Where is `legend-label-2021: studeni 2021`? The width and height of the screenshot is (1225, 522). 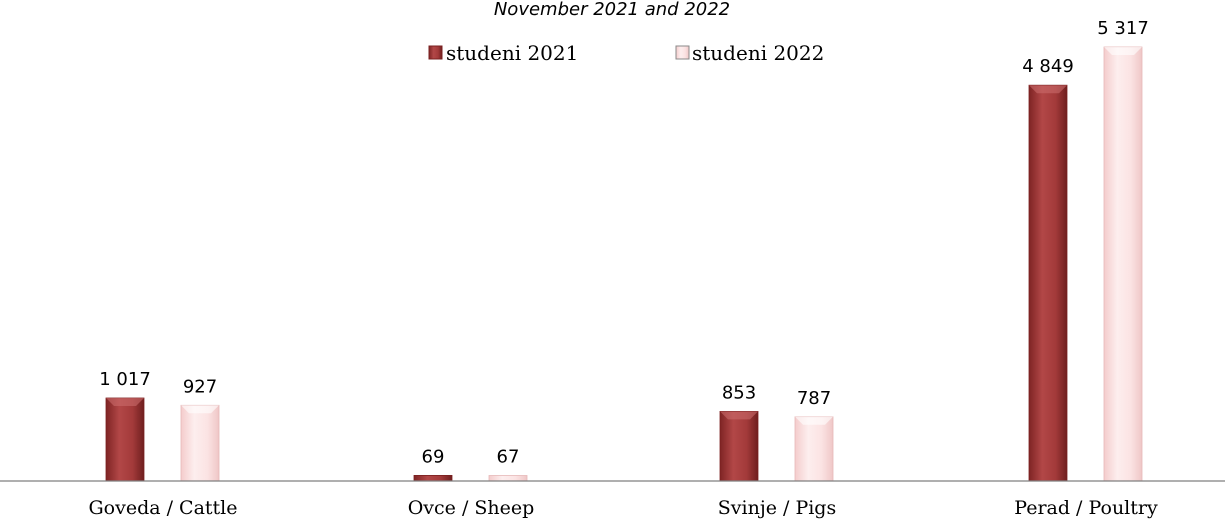
legend-label-2021: studeni 2021 is located at coordinates (512, 53).